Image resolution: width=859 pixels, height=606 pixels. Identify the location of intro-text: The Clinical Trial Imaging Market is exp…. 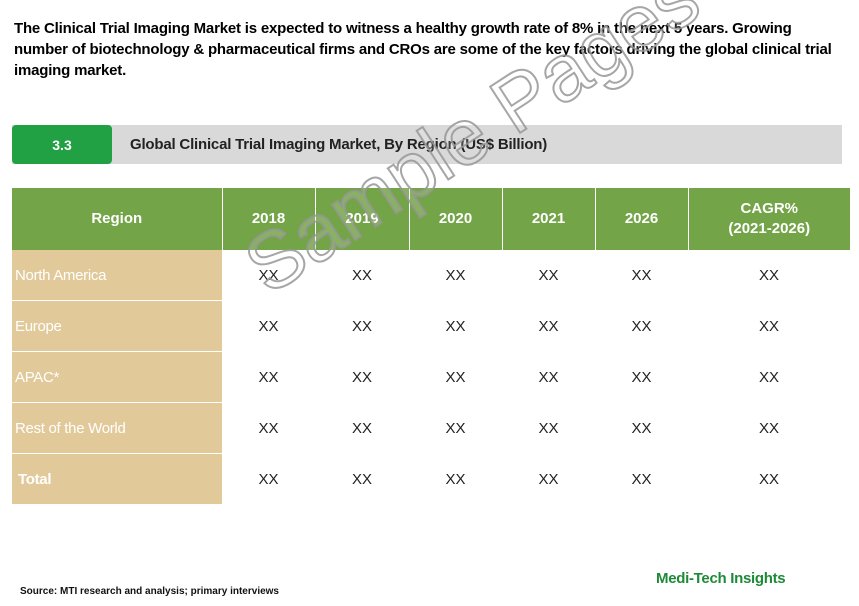
(423, 49).